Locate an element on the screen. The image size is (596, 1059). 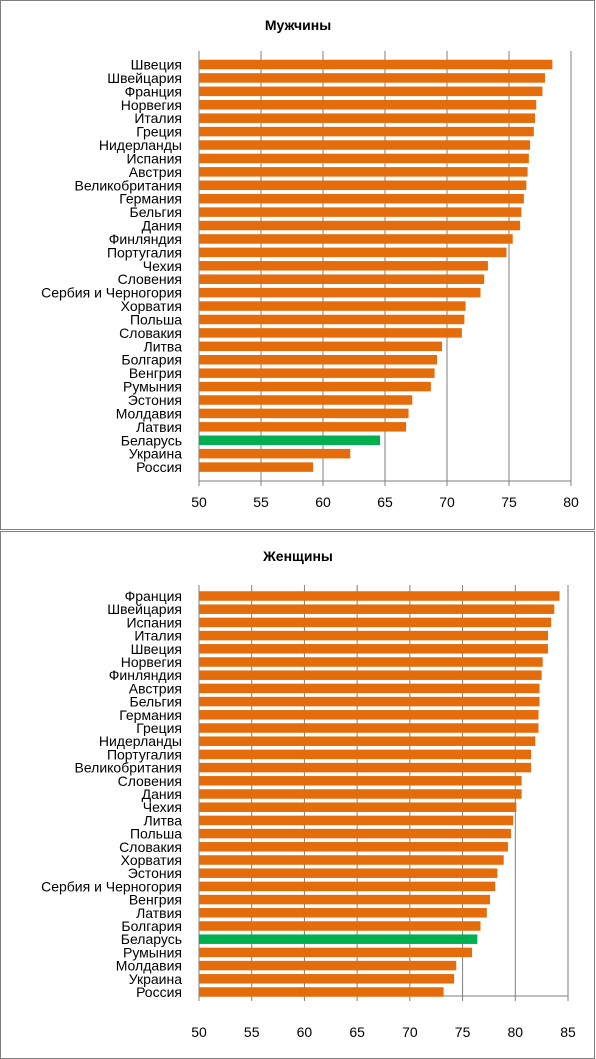
x-tick-label: 70 is located at coordinates (447, 502).